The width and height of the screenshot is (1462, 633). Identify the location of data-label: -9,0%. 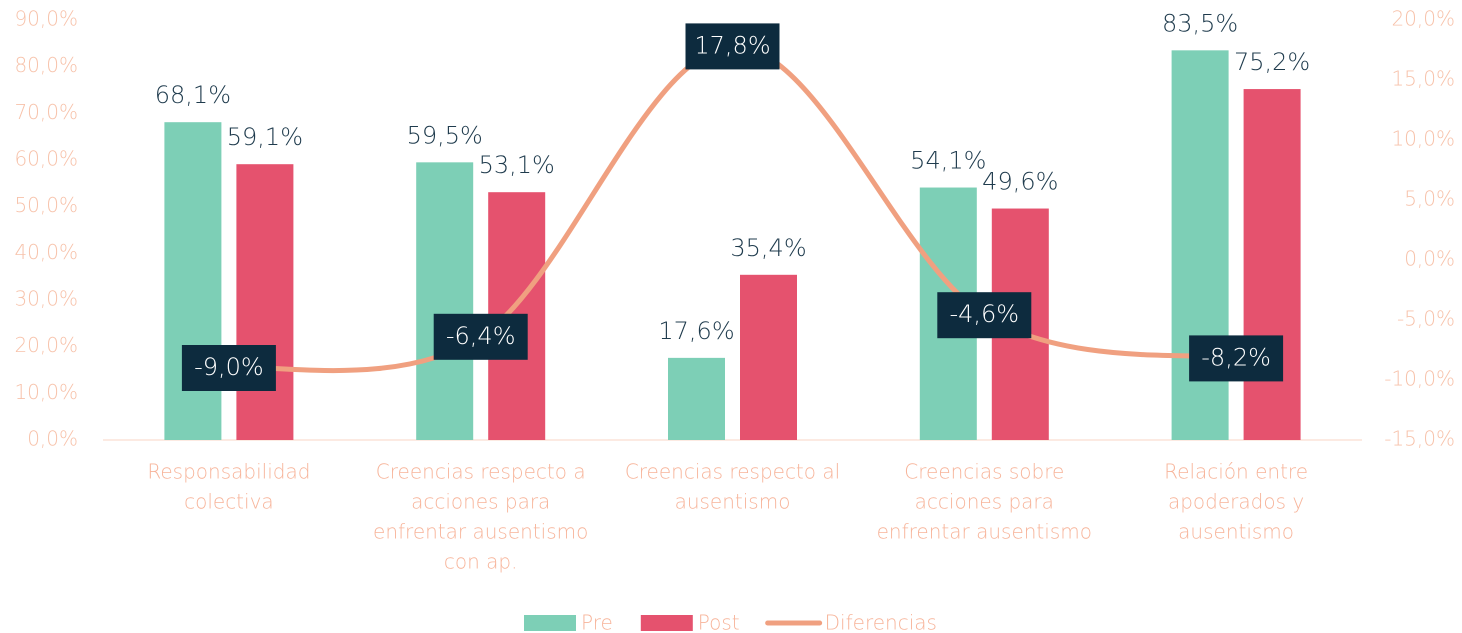
(229, 367).